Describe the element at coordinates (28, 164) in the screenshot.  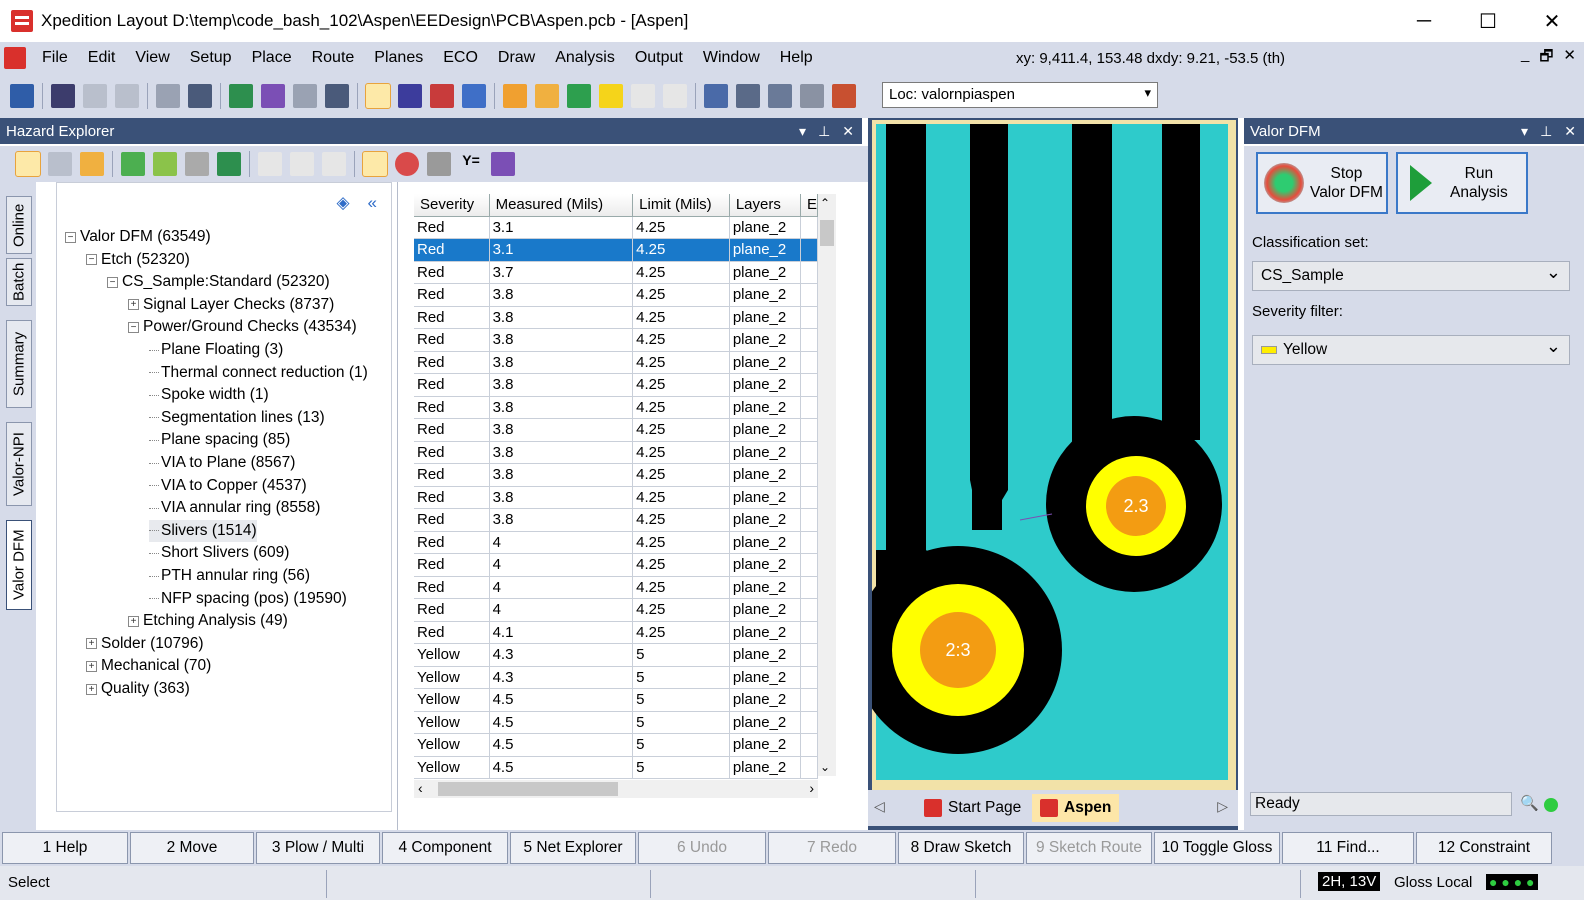
I see `select-hazard-icon` at that location.